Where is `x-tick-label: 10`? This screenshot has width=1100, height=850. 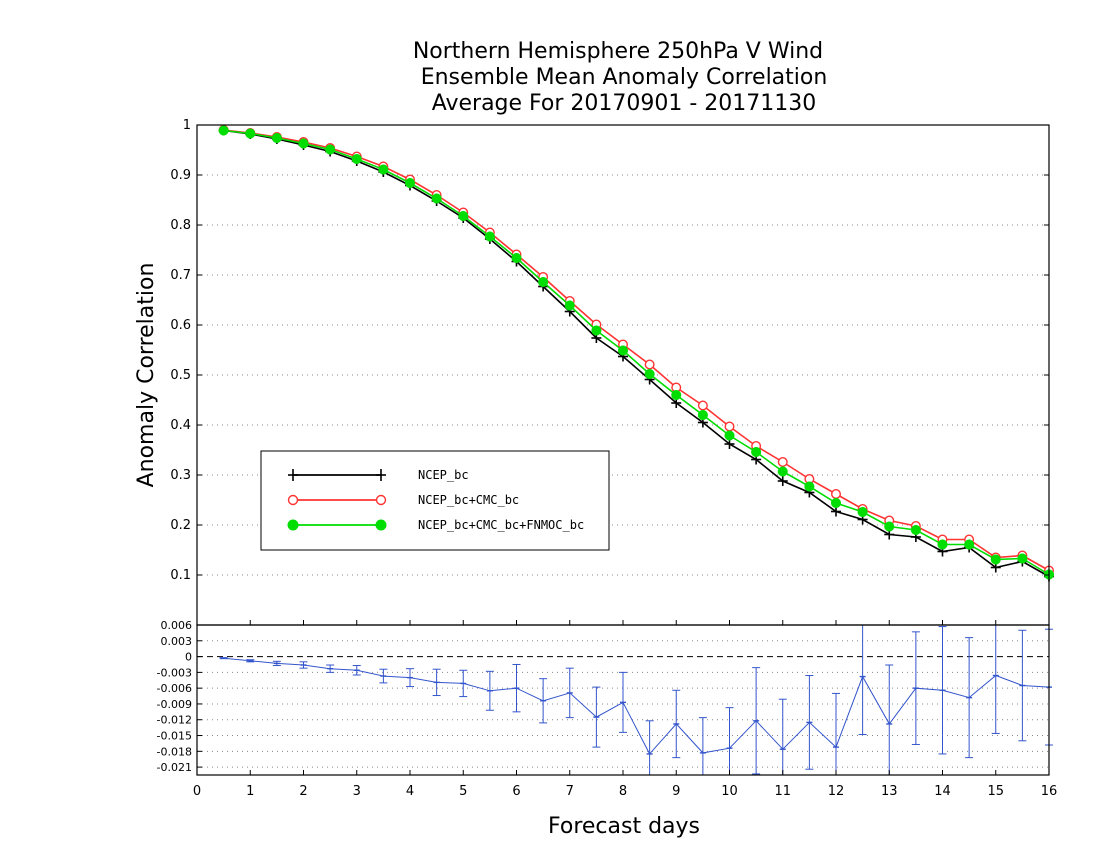 x-tick-label: 10 is located at coordinates (729, 791).